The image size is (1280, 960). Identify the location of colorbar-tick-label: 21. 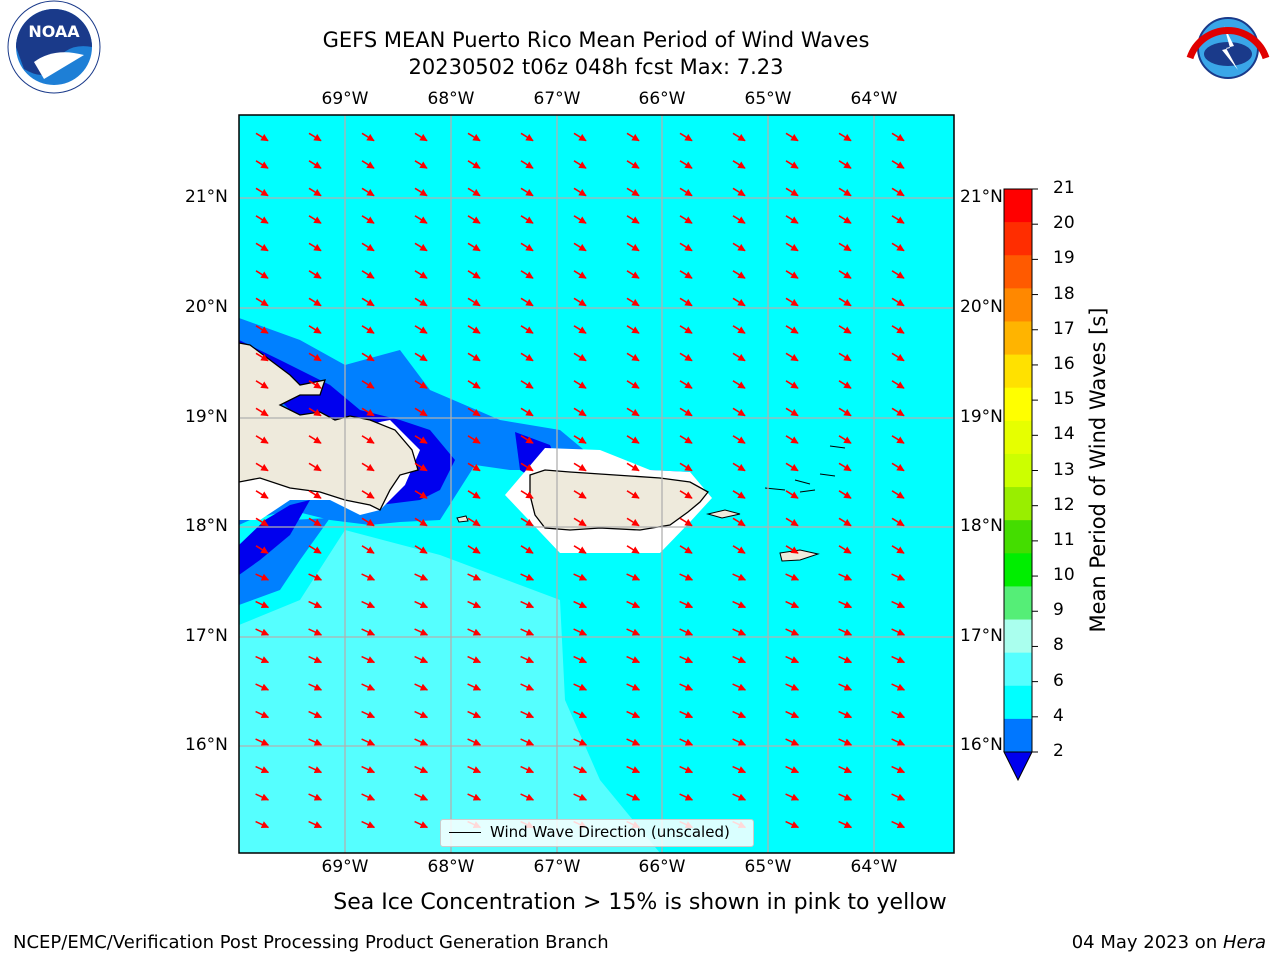
(1064, 188).